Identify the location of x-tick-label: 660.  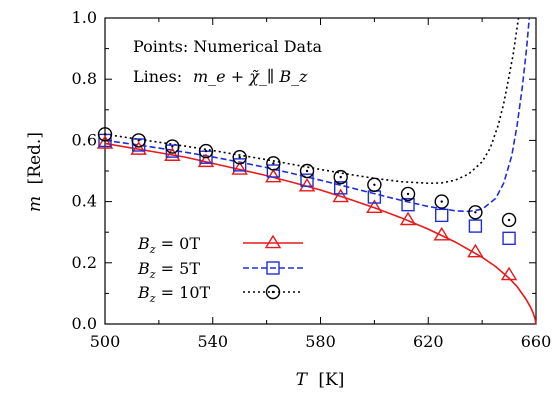
(536, 341).